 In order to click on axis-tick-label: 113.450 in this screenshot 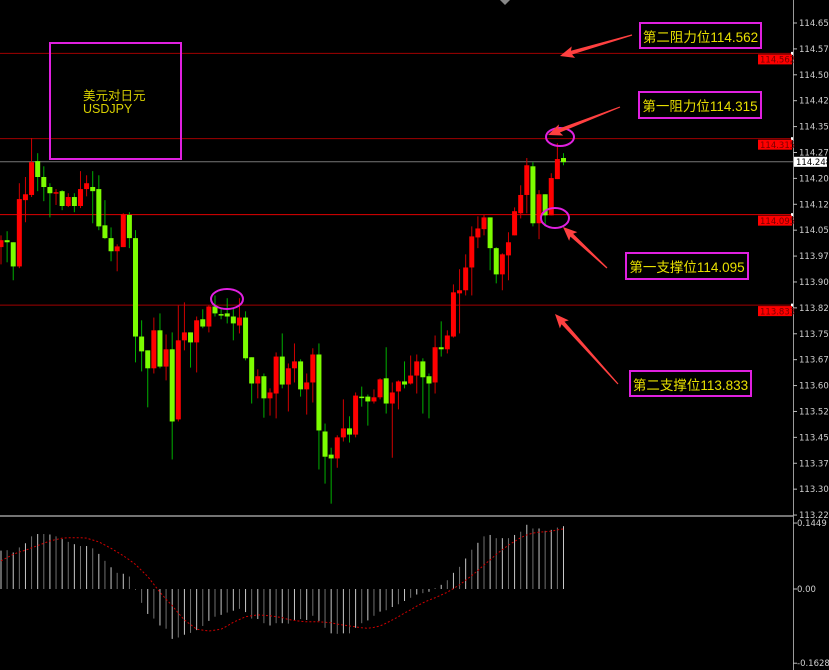, I will do `click(814, 438)`.